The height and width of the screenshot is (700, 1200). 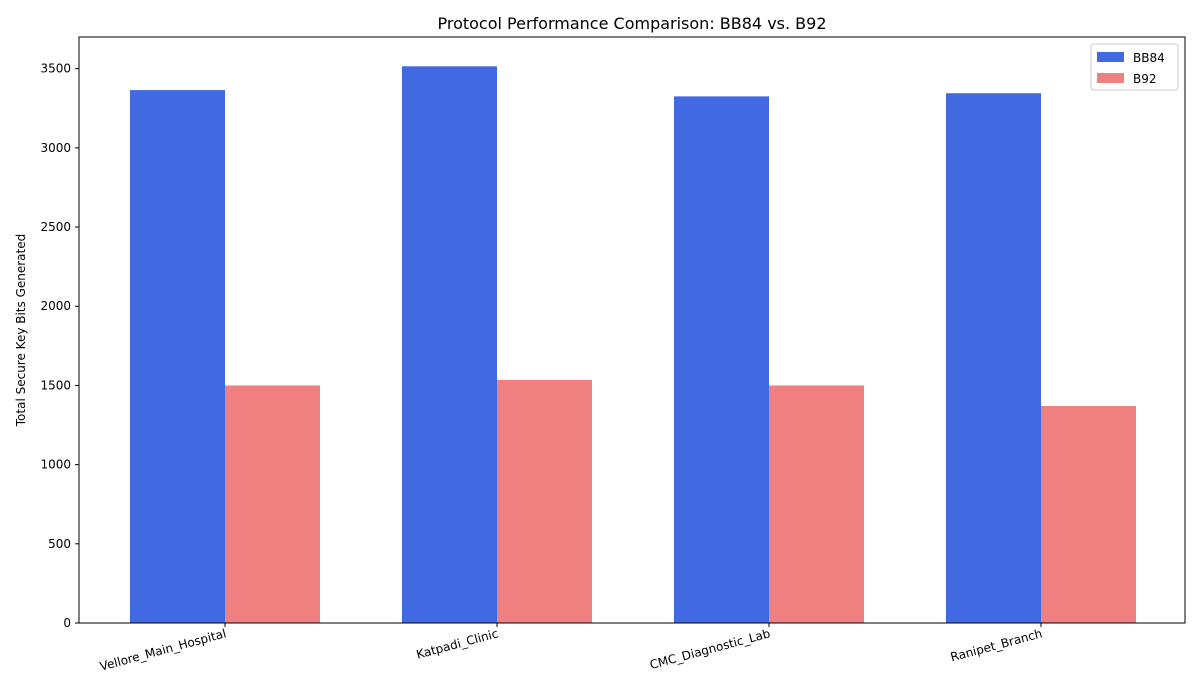 What do you see at coordinates (1145, 79) in the screenshot?
I see `legend-label-b92: B92` at bounding box center [1145, 79].